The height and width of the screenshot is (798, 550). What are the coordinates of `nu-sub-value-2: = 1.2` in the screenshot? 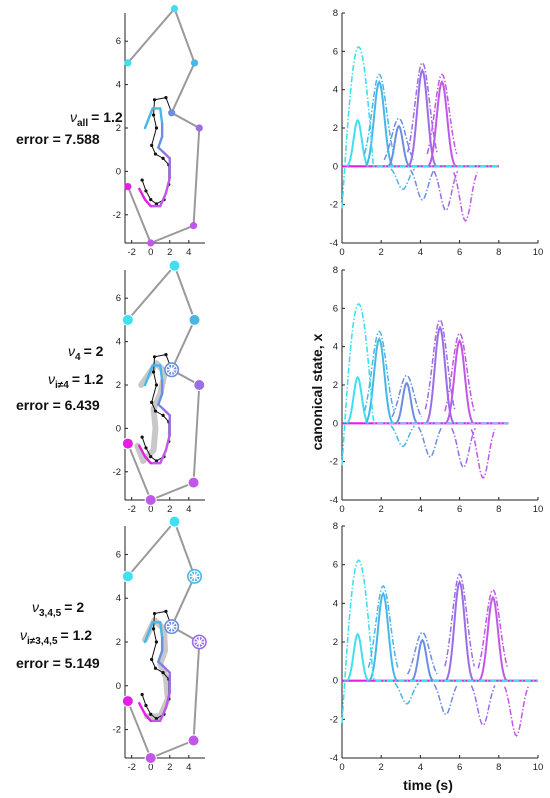 It's located at (88, 379).